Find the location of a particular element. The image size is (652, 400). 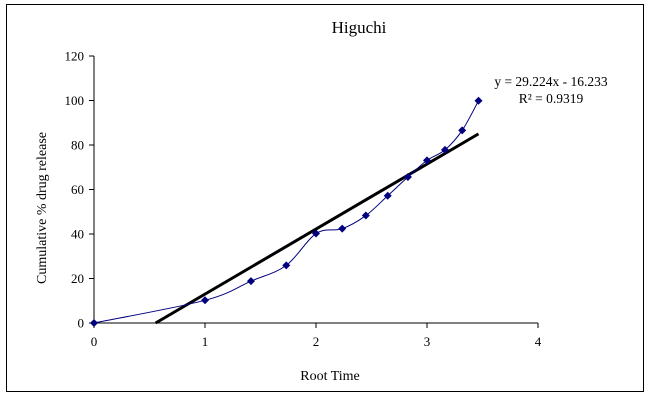

trendline-r-squared: R² = 0.9319 is located at coordinates (551, 98).